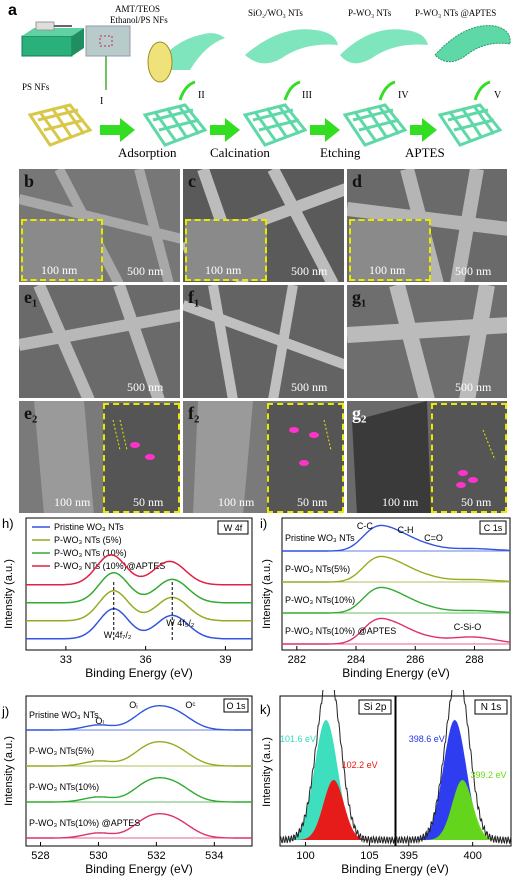  Describe the element at coordinates (40, 856) in the screenshot. I see `x-tick-label-0: 528` at that location.